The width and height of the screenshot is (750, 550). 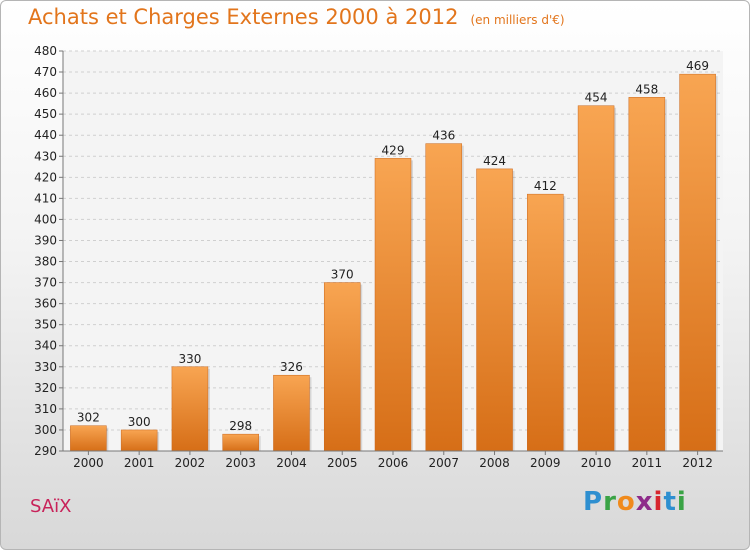 What do you see at coordinates (139, 422) in the screenshot?
I see `data-label-2001: 300` at bounding box center [139, 422].